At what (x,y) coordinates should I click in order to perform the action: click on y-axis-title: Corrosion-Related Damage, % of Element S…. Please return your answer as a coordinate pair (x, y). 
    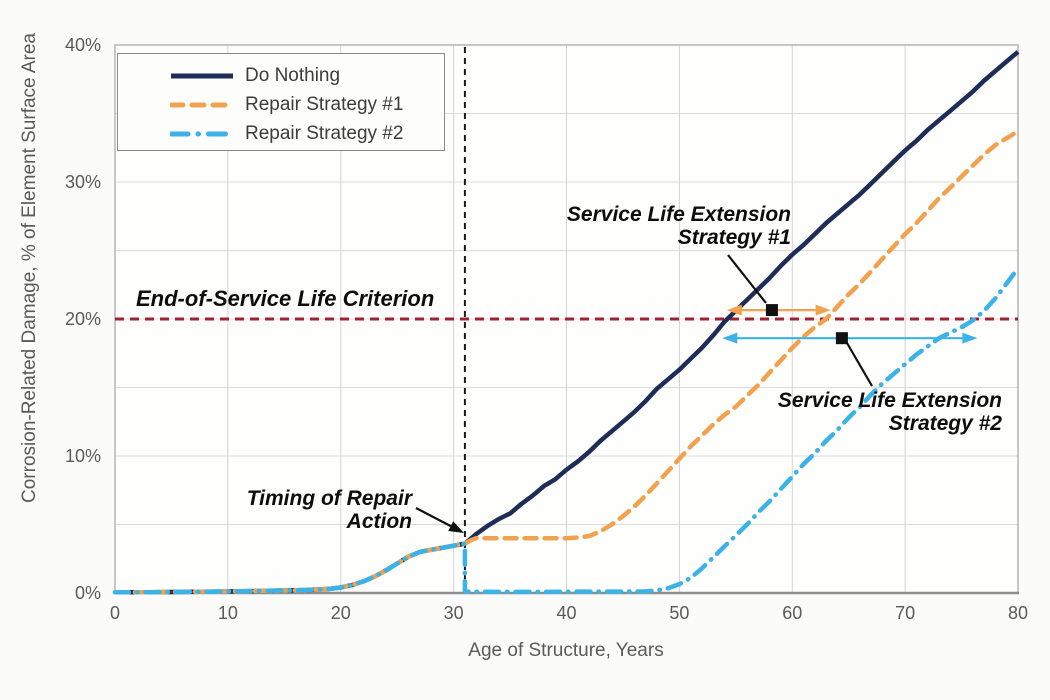
    Looking at the image, I should click on (29, 268).